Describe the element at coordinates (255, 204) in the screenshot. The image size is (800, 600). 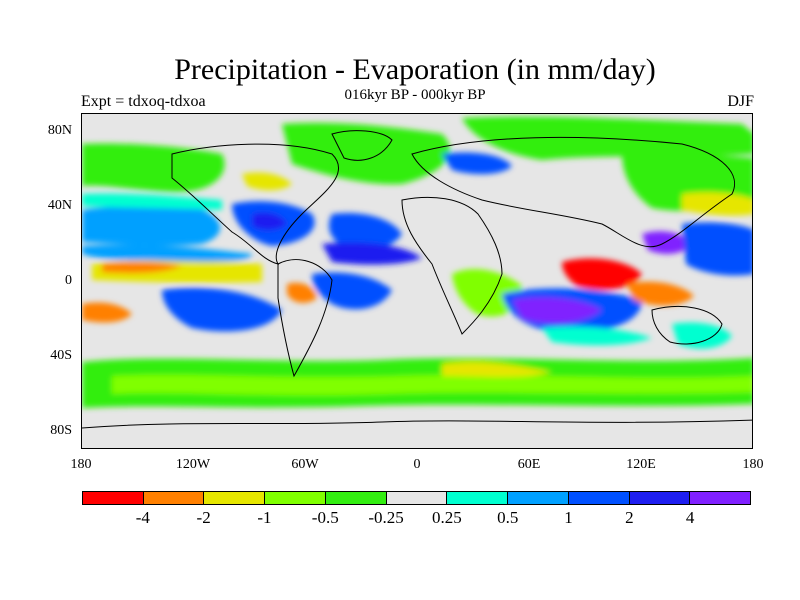
I see `north-america-coast` at that location.